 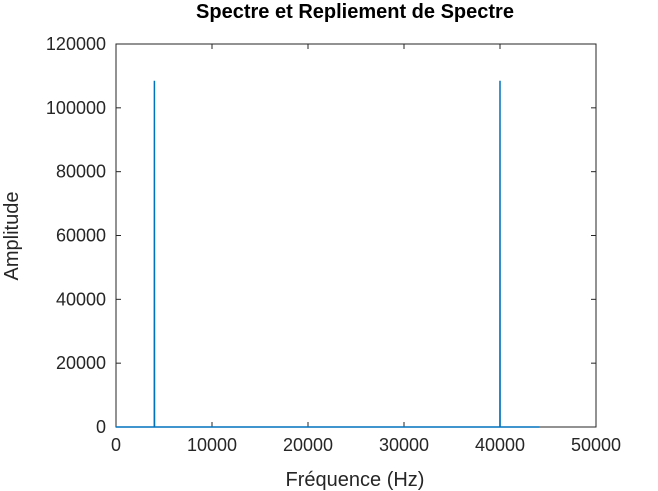 I want to click on y-axis-label: Amplitude, so click(x=12, y=236).